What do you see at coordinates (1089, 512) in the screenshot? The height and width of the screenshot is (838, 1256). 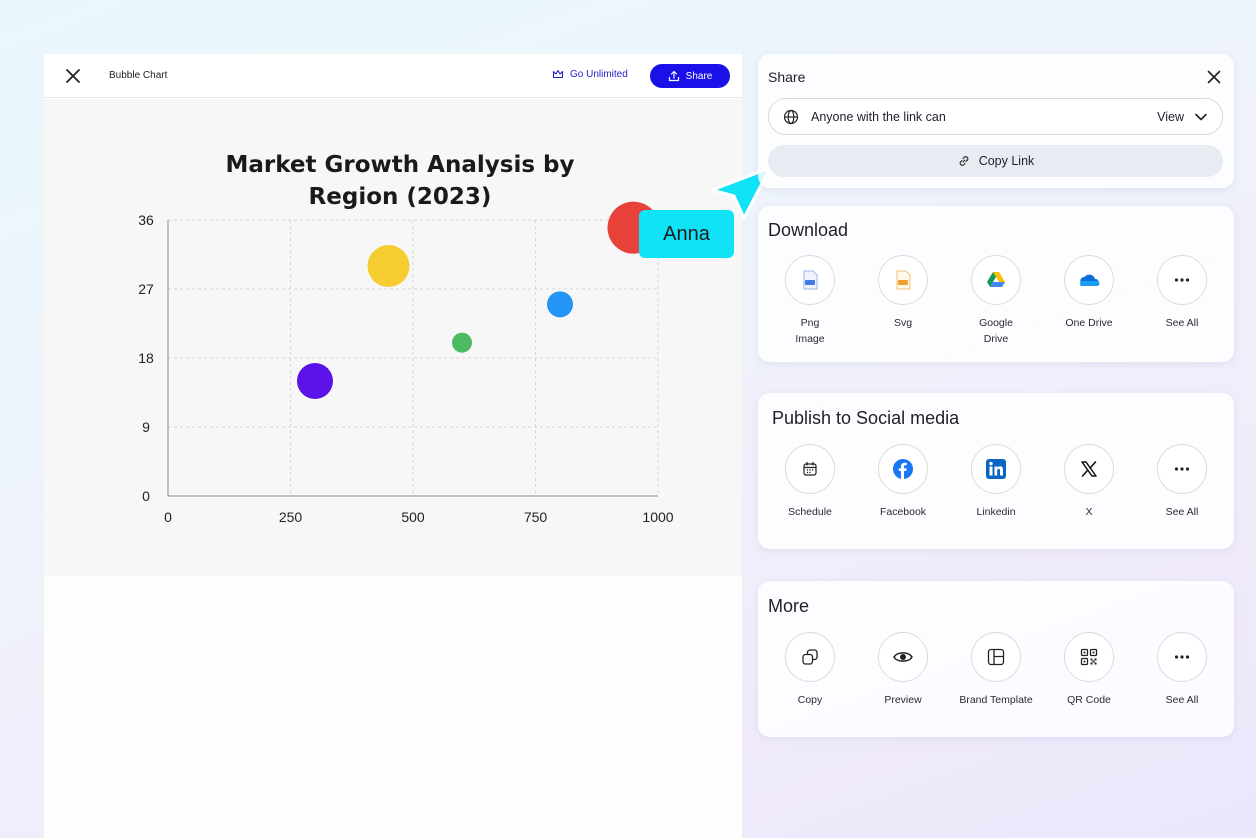 I see `x-label: X` at bounding box center [1089, 512].